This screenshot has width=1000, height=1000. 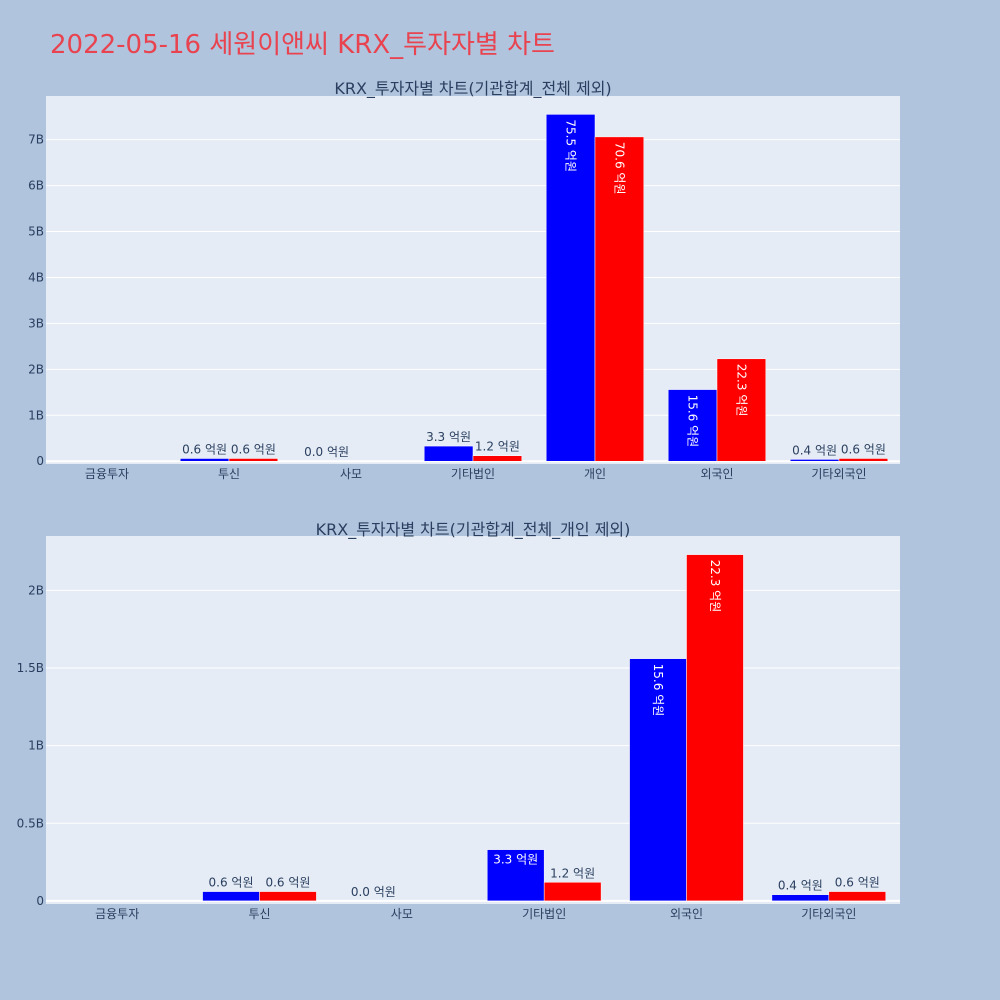 What do you see at coordinates (472, 89) in the screenshot?
I see `chart-title: KRX_투자자별 차트(기관합계_전체 제외)` at bounding box center [472, 89].